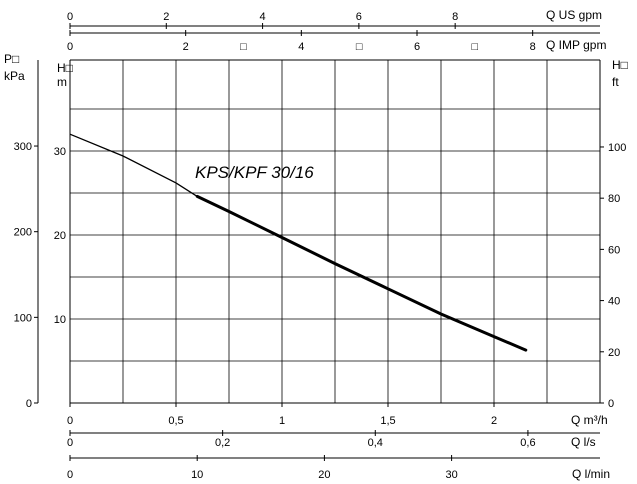  Describe the element at coordinates (70, 421) in the screenshot. I see `x-tick-label: 0` at that location.